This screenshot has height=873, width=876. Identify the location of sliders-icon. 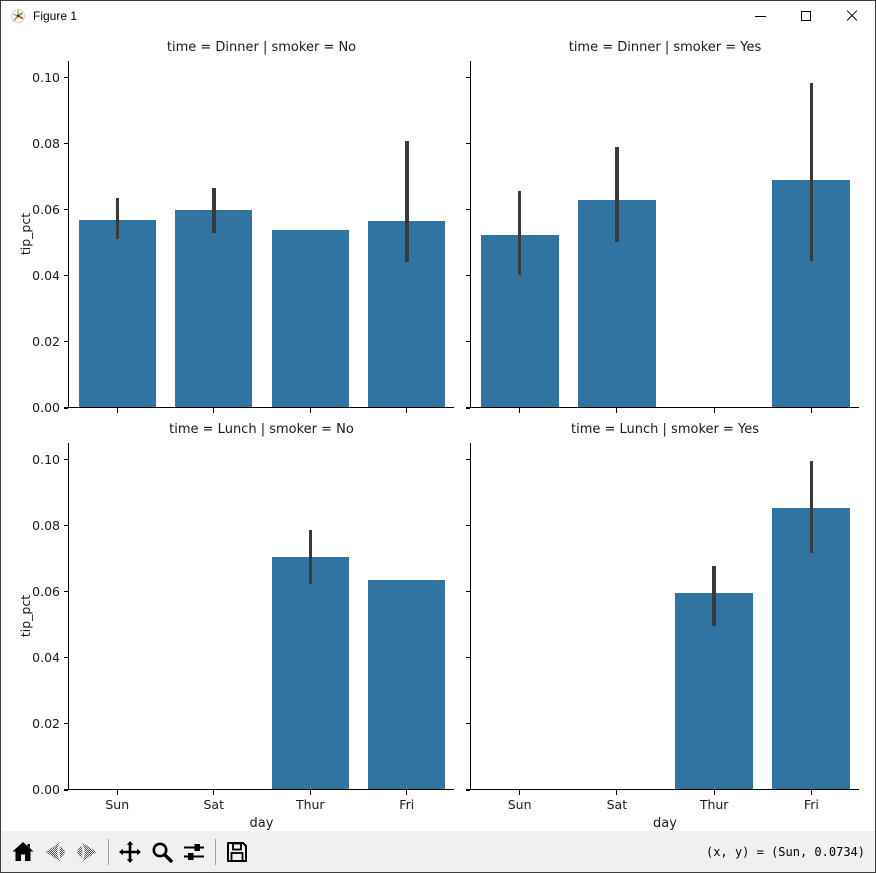
(194, 851).